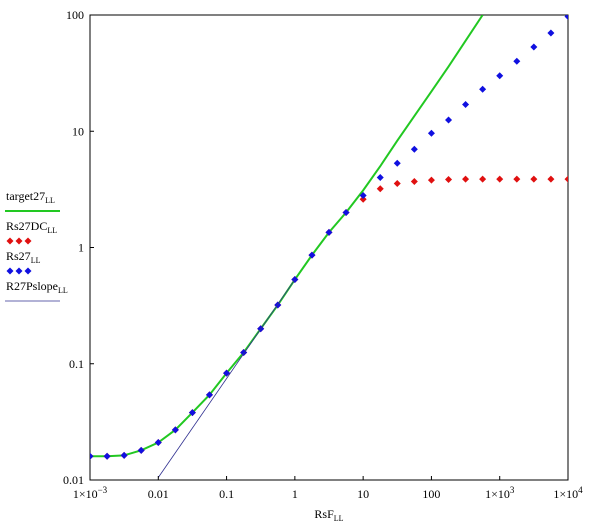 This screenshot has height=527, width=601. I want to click on series-line, so click(226, 378).